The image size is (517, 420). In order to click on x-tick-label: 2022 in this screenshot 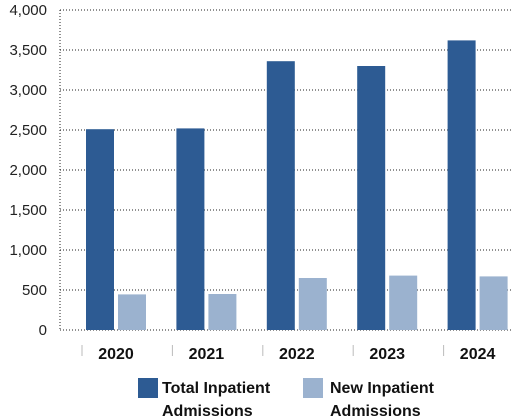, I will do `click(297, 354)`.